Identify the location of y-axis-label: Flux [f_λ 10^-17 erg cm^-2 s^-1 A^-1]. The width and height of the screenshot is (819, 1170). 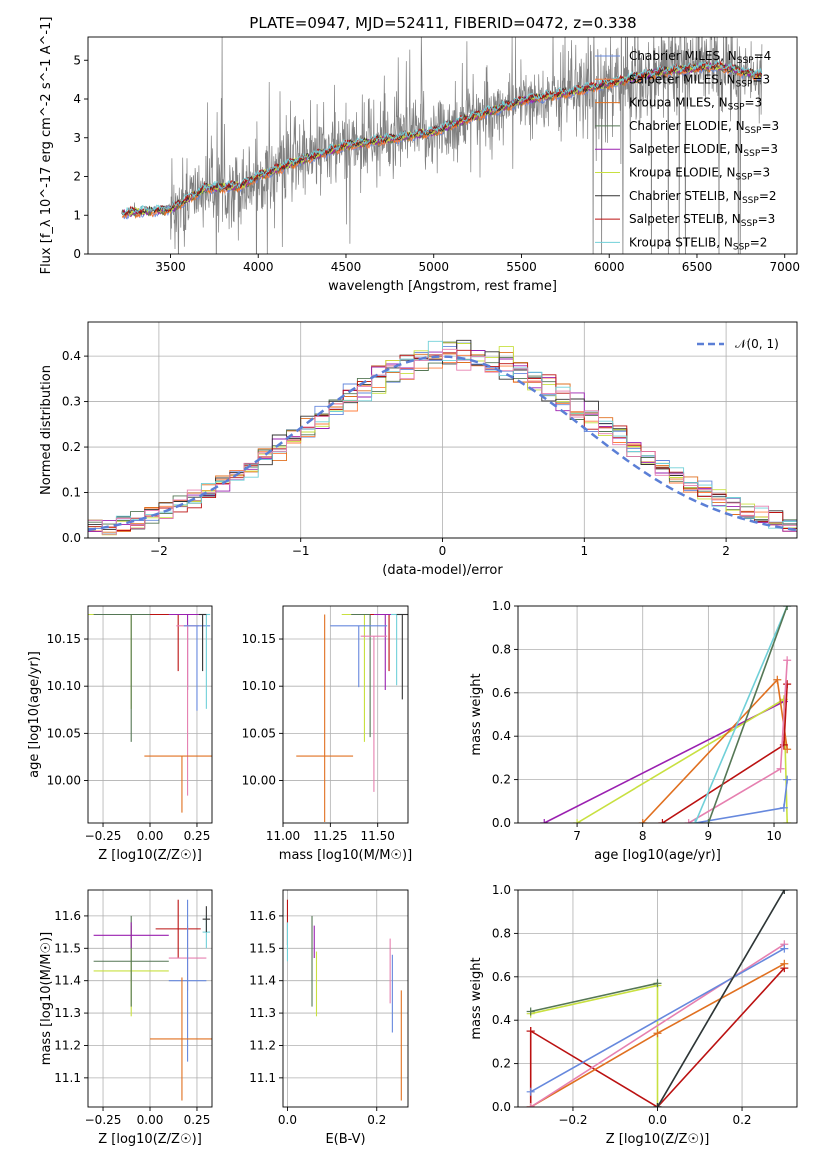
(46, 146).